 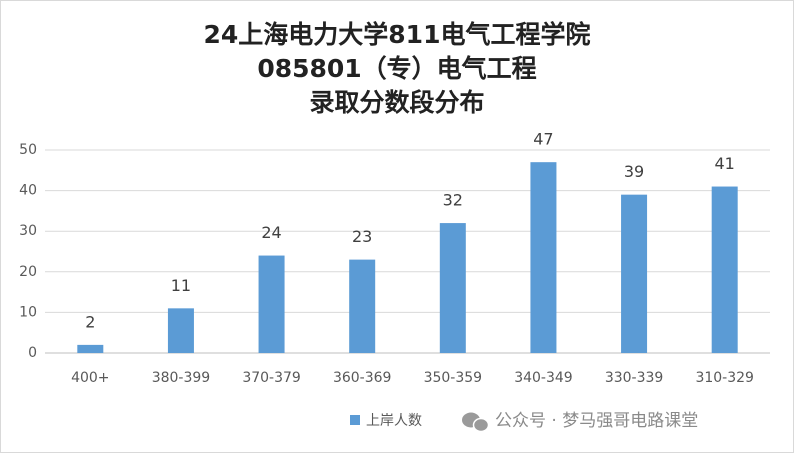 I want to click on legend-label: 上岸人数, so click(x=394, y=421).